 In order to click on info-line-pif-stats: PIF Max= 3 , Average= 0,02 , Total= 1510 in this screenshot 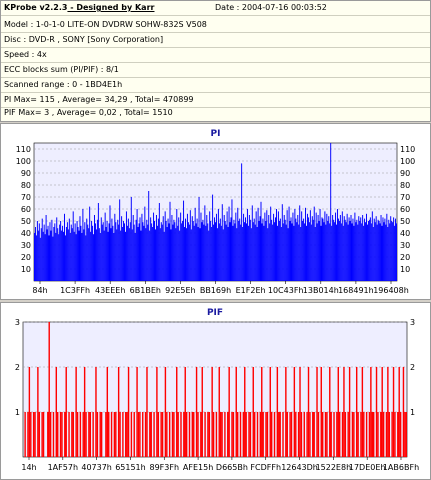, I will do `click(215, 113)`.